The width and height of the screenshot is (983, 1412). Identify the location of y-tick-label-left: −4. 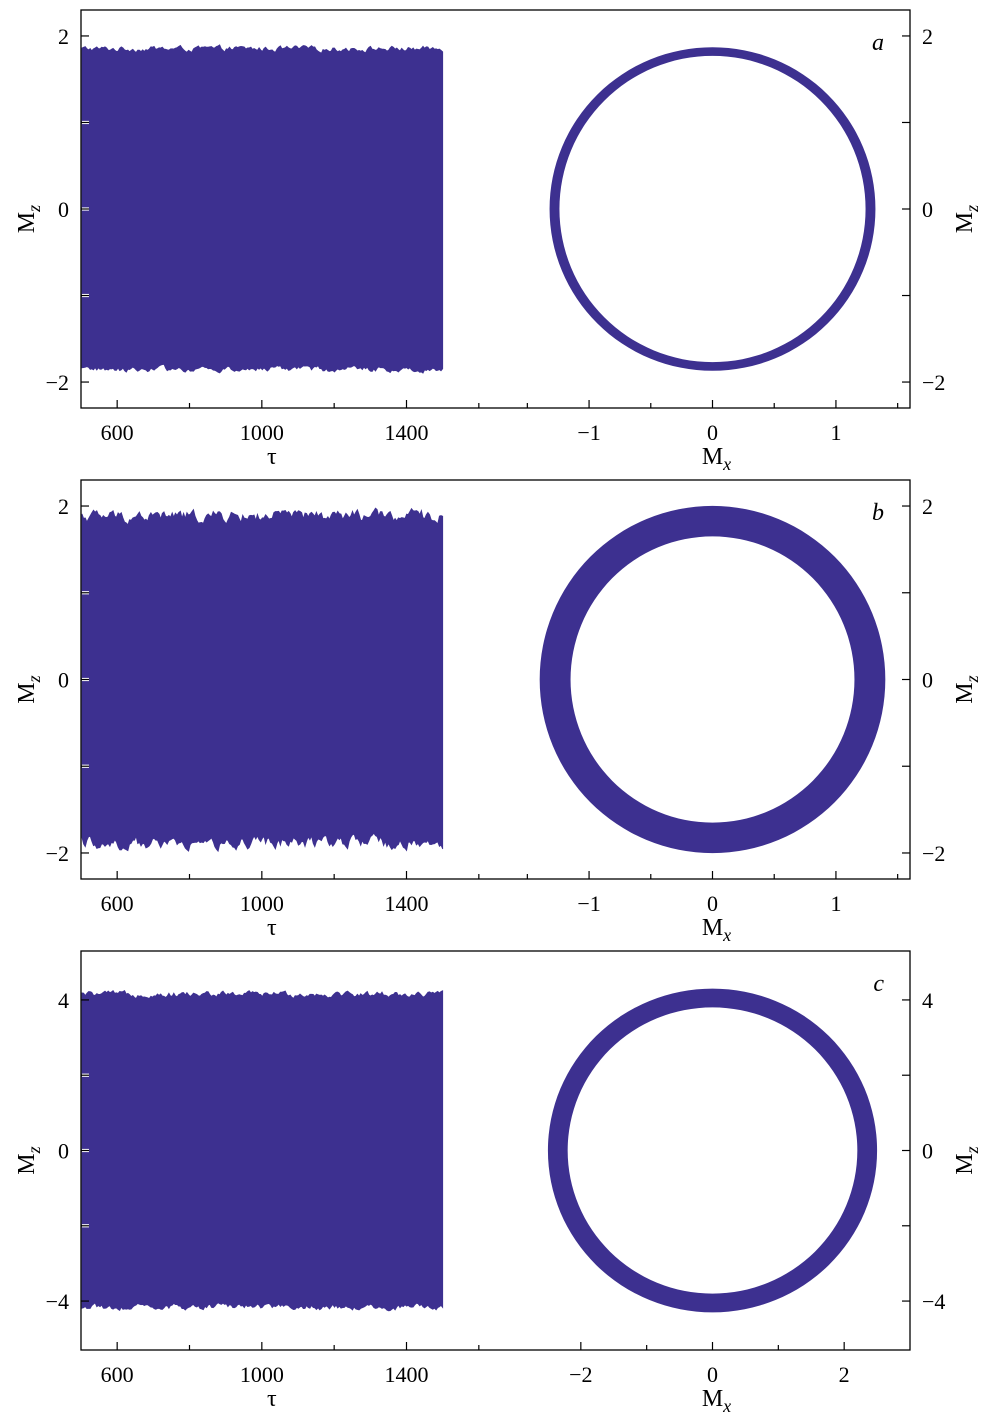
(57, 1301).